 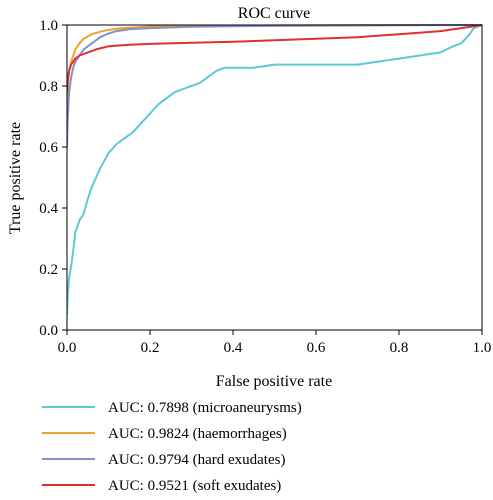 What do you see at coordinates (48, 331) in the screenshot?
I see `y-tick-label: 0.0` at bounding box center [48, 331].